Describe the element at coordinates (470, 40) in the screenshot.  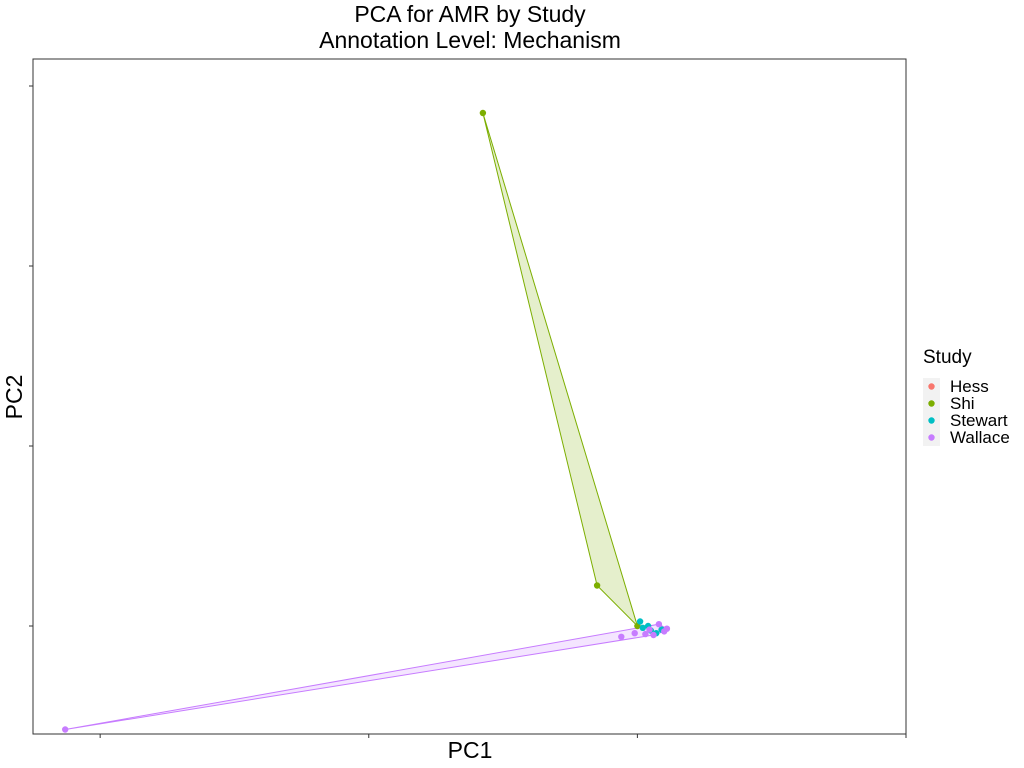
I see `chart-subtitle: Annotation Level: Mechanism` at that location.